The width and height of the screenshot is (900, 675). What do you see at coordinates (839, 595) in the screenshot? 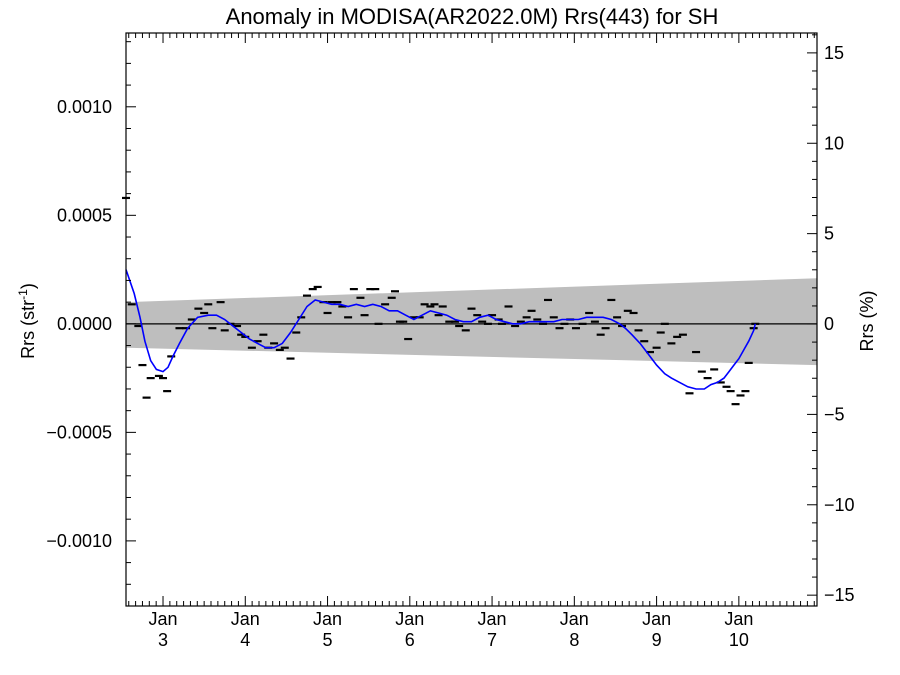
I see `y2-tick-label: −15` at bounding box center [839, 595].